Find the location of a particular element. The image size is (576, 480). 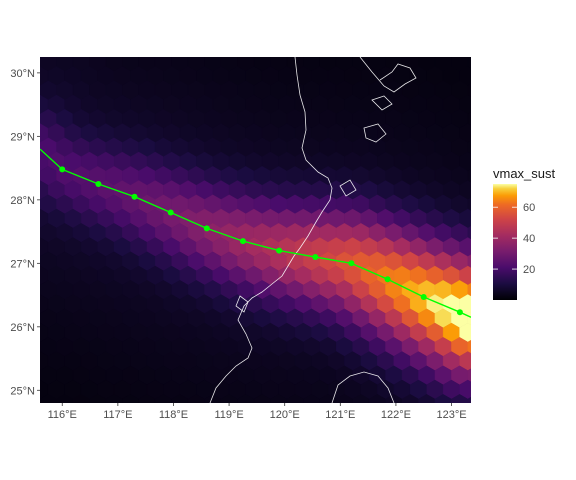

color-legend: vmax_sust 20 40 60 is located at coordinates (524, 233).